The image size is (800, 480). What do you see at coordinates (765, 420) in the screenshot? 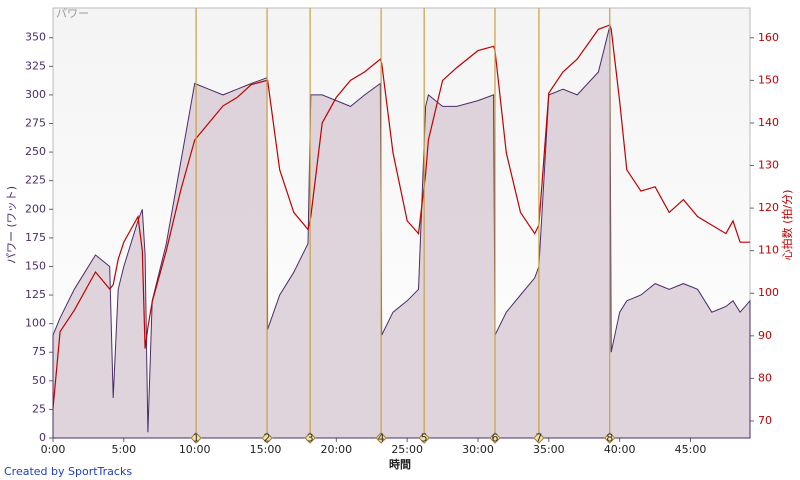
I see `y2-tick-label: 70` at bounding box center [765, 420].